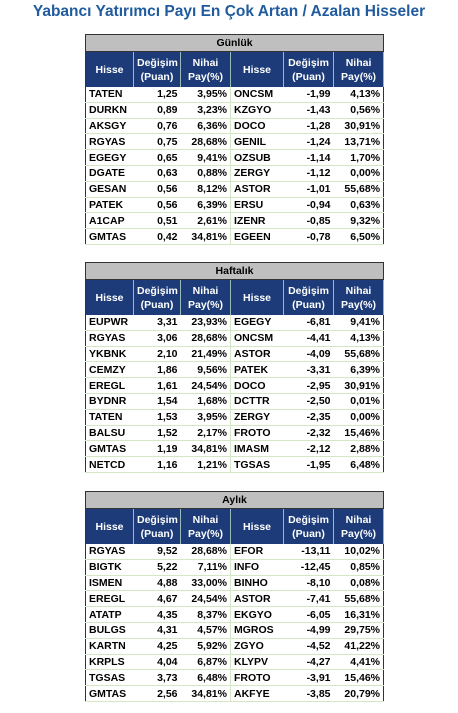 This screenshot has width=458, height=713. I want to click on data-row: BYDNR 1,54 1,68% DCTTR -2,50 0,01%, so click(234, 401).